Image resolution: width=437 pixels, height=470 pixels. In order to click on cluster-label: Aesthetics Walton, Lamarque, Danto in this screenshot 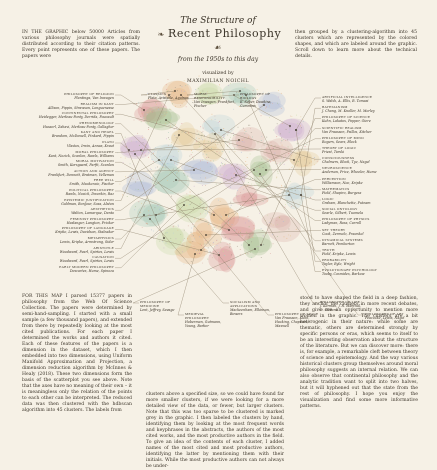, I will do `click(68, 211)`.